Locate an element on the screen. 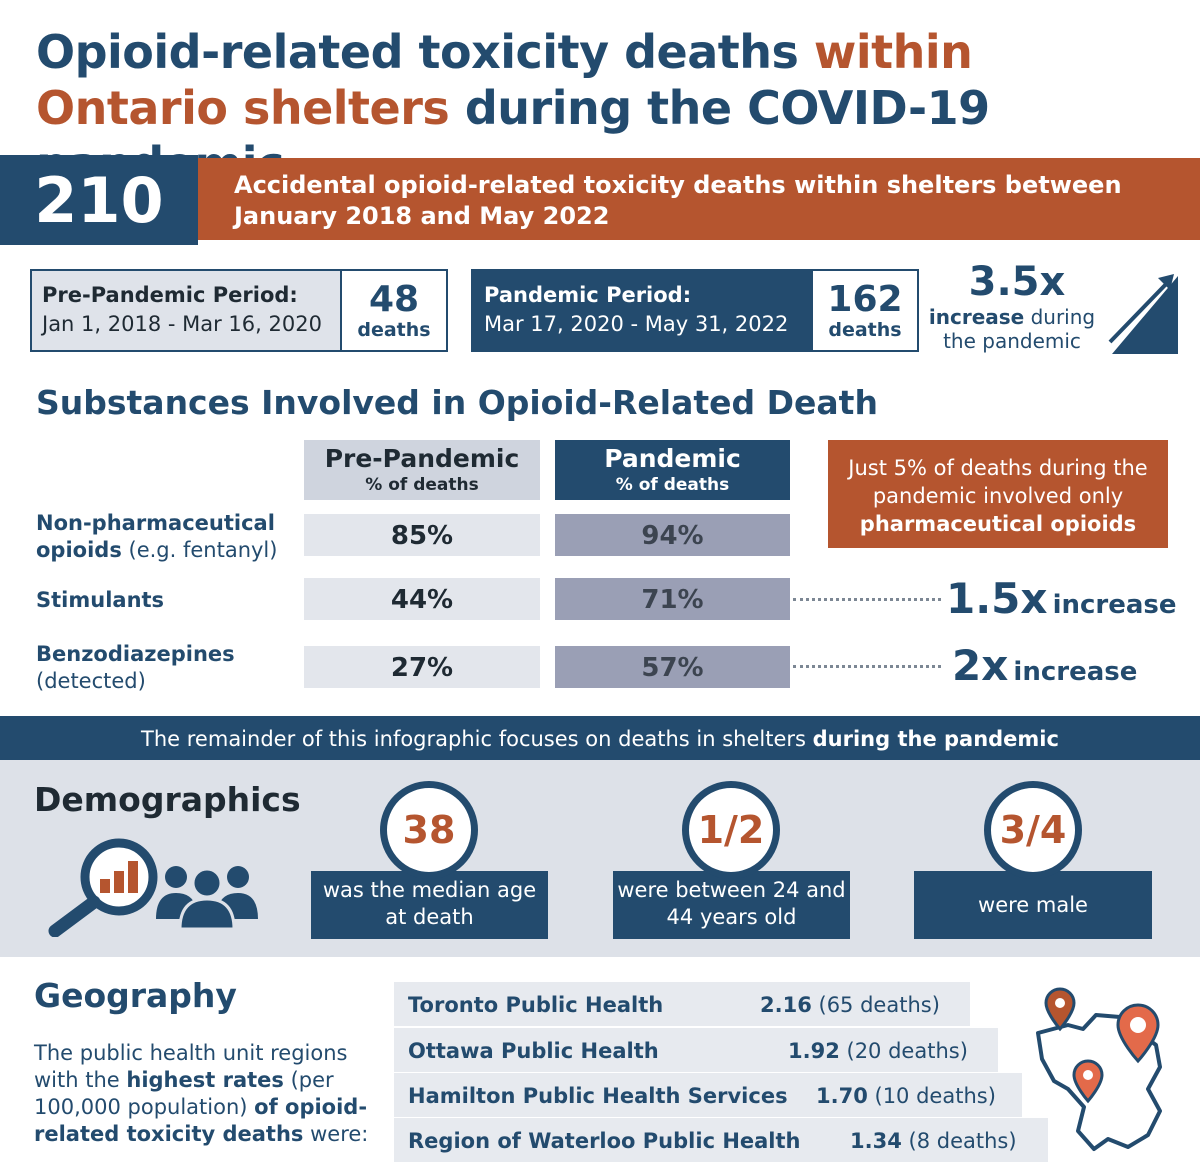 The image size is (1200, 1171). stat-circle-median-age: 38 is located at coordinates (429, 830).